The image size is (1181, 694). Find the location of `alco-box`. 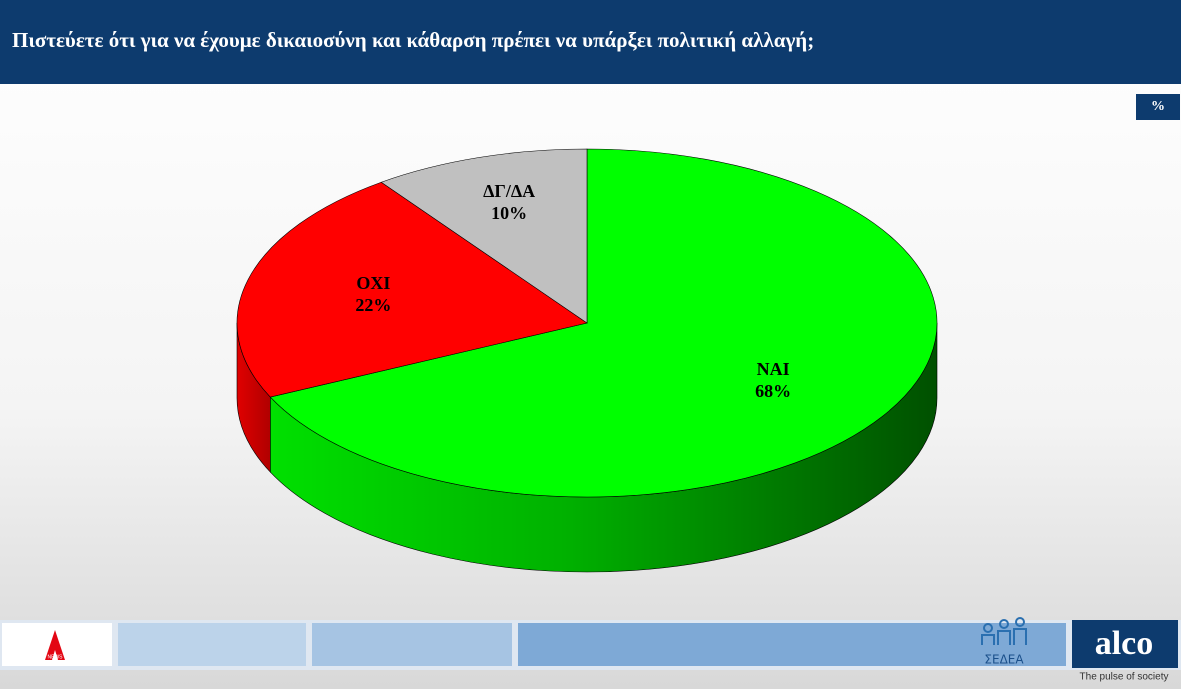

alco-box is located at coordinates (1125, 644).